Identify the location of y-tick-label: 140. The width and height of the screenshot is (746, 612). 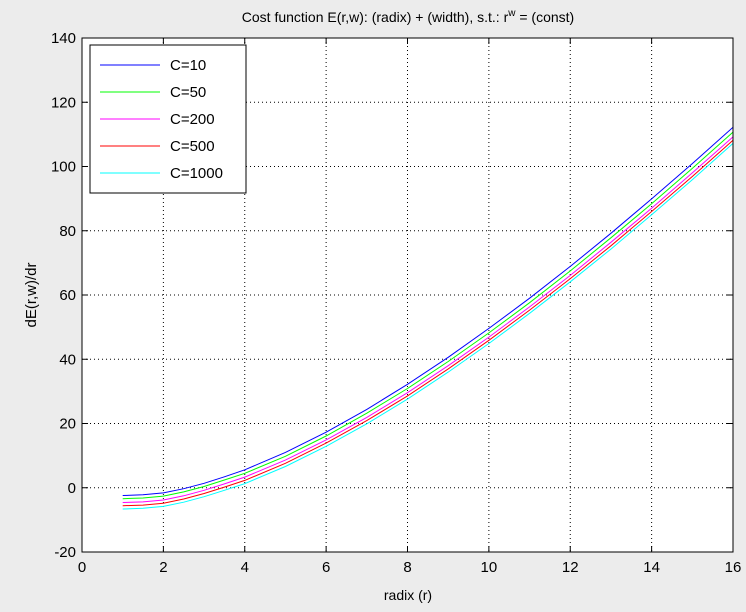
(63, 38).